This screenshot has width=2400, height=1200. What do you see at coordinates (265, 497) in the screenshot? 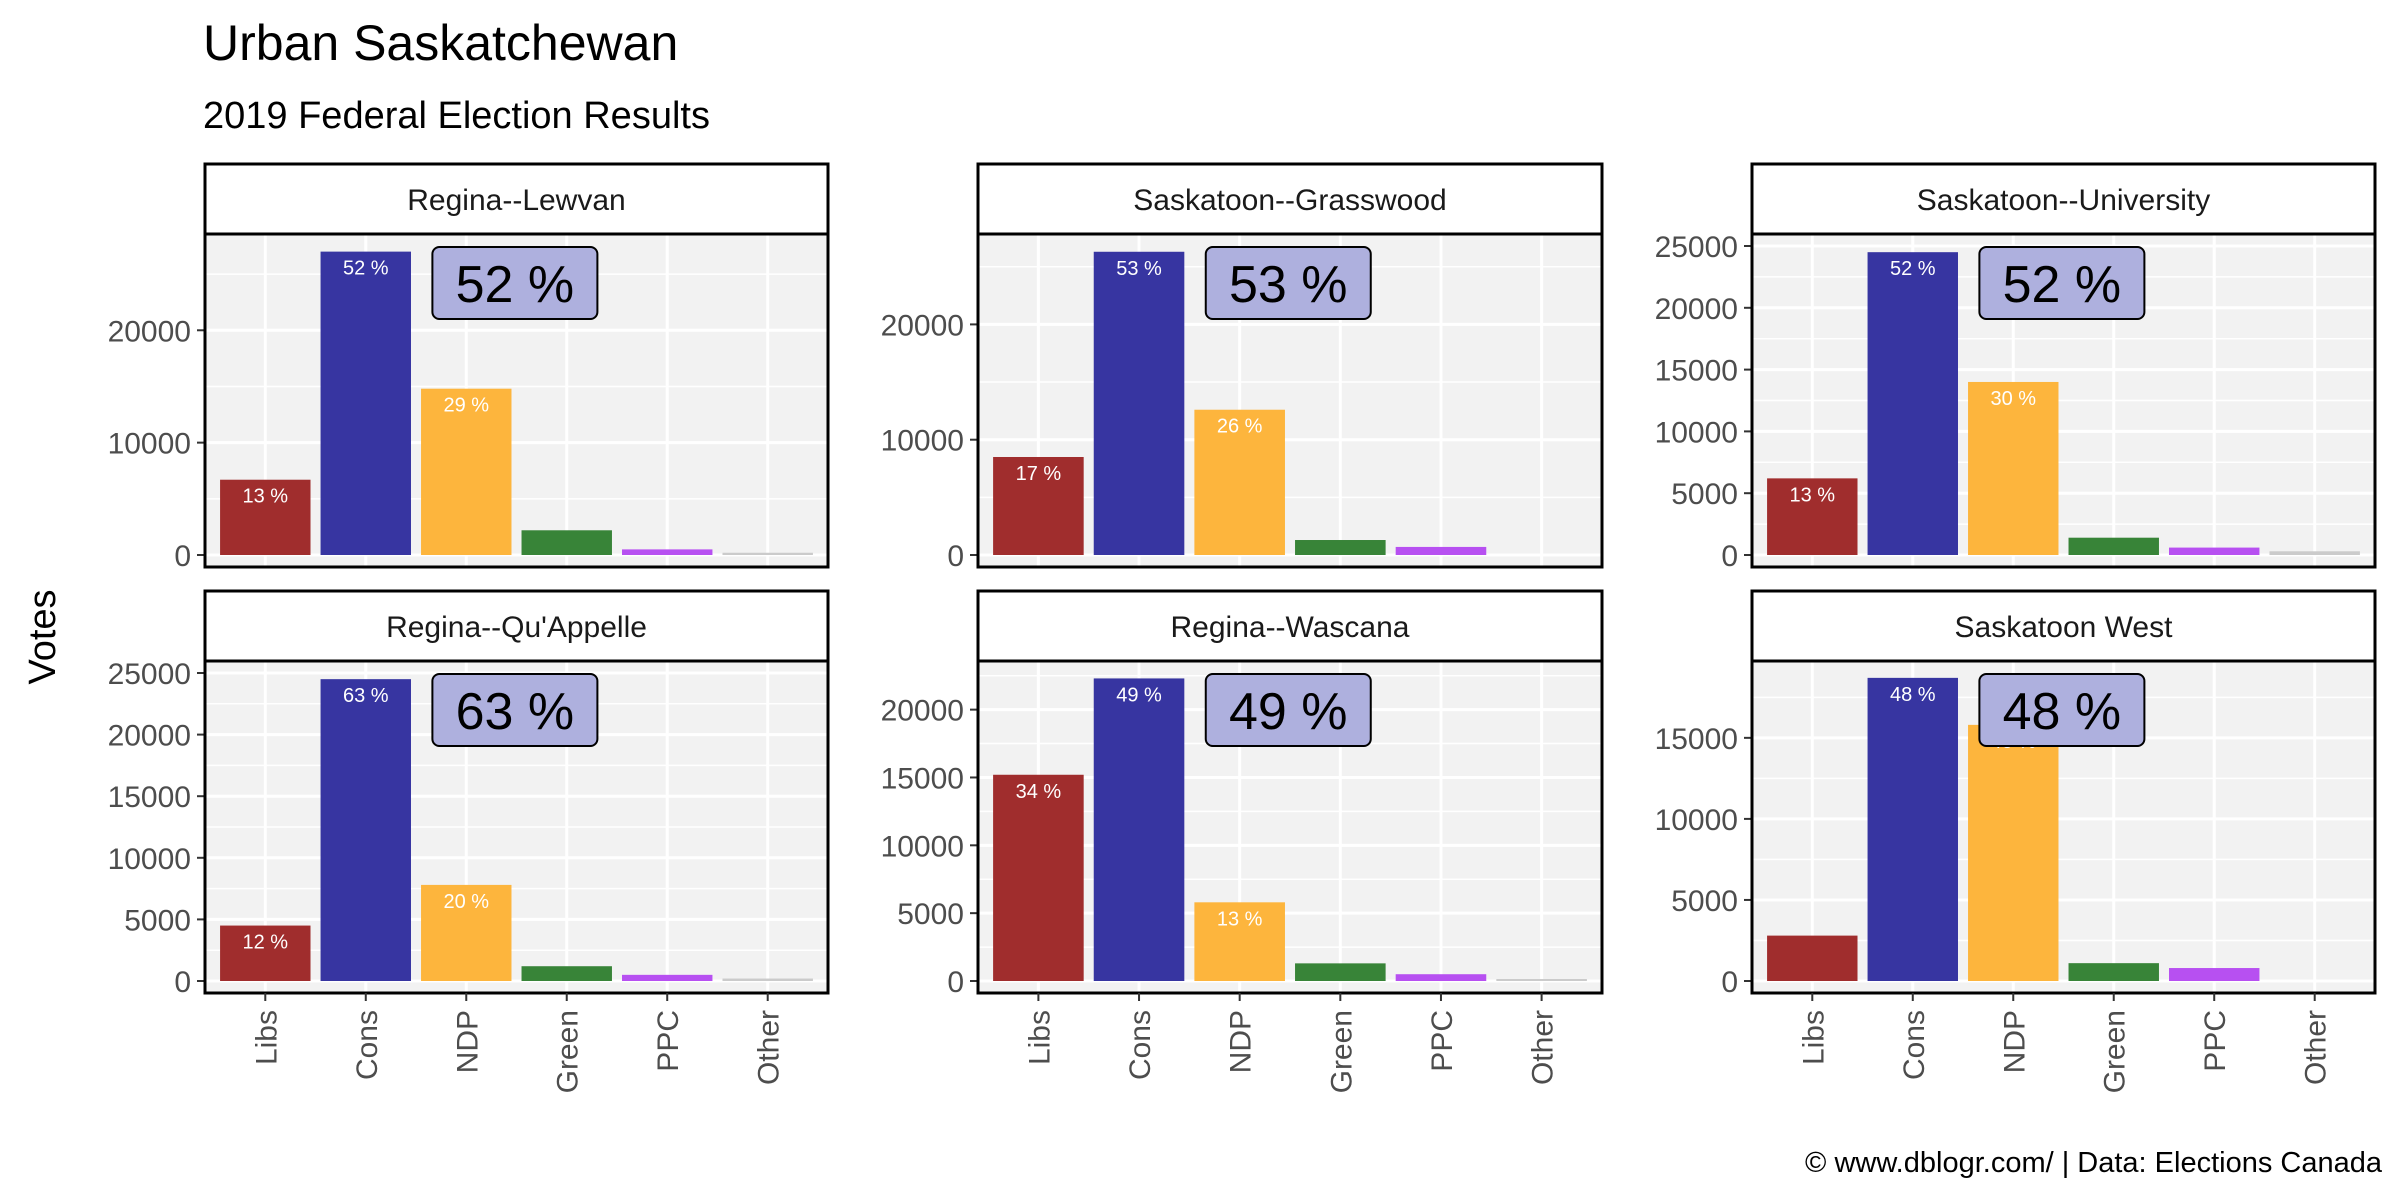
I see `bar-label: 13 %` at bounding box center [265, 497].